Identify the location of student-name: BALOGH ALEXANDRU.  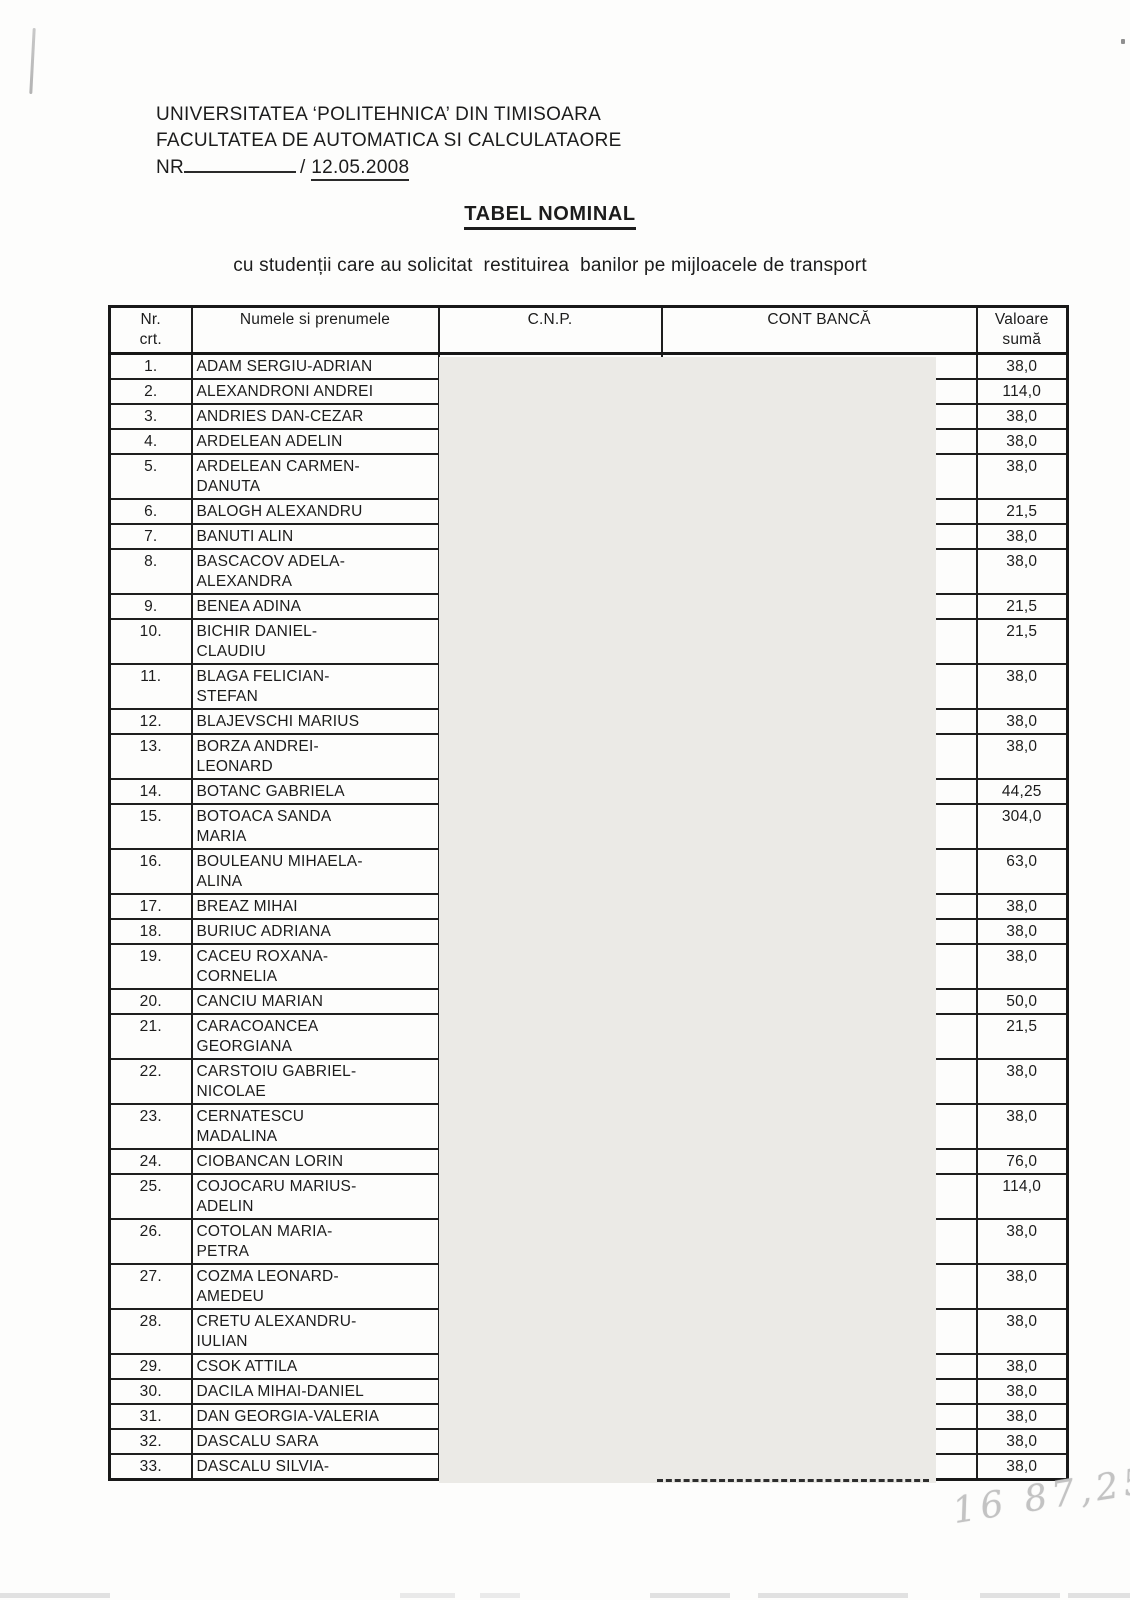
(315, 511).